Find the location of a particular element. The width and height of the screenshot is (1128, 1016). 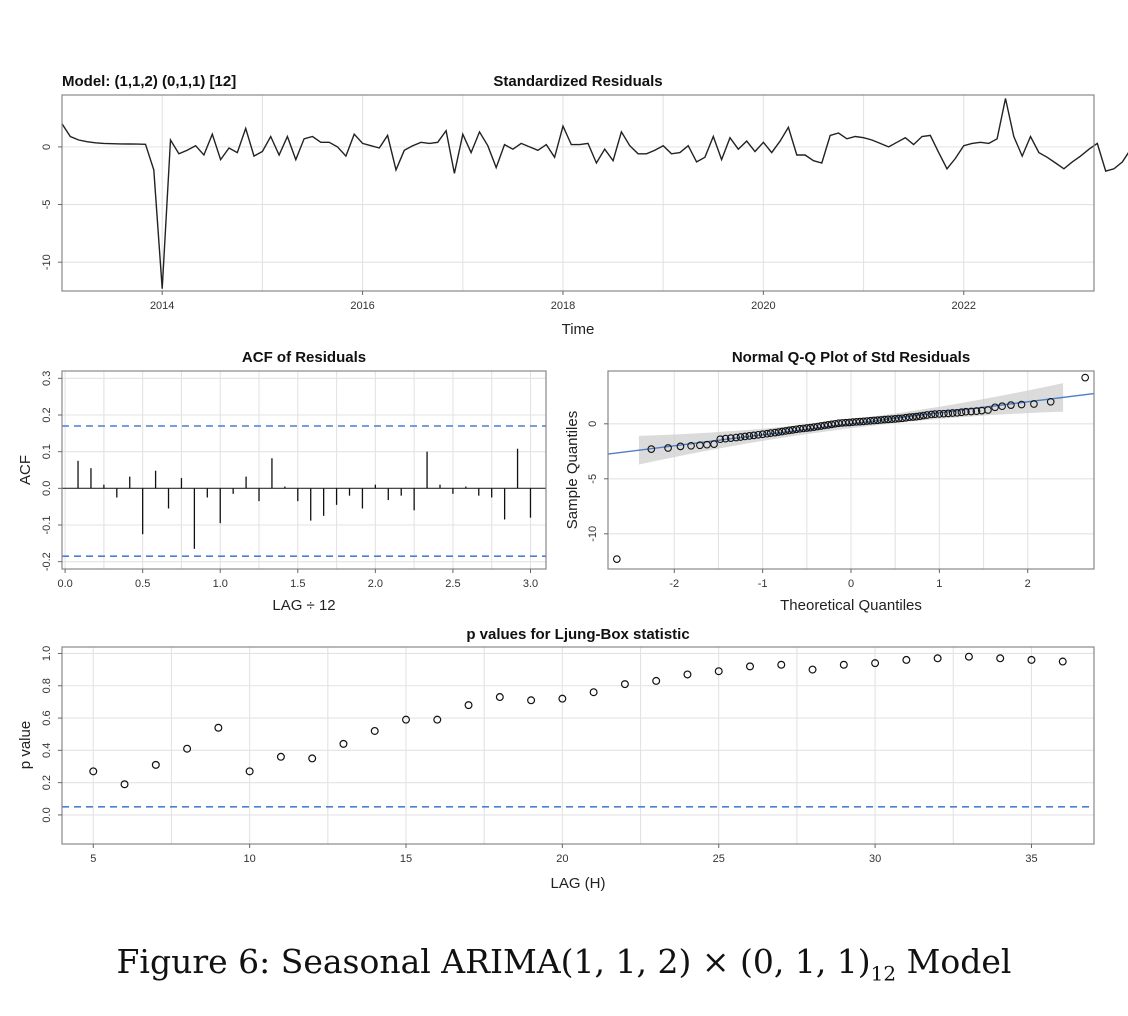

qq-ytick-label: -10 is located at coordinates (593, 534).